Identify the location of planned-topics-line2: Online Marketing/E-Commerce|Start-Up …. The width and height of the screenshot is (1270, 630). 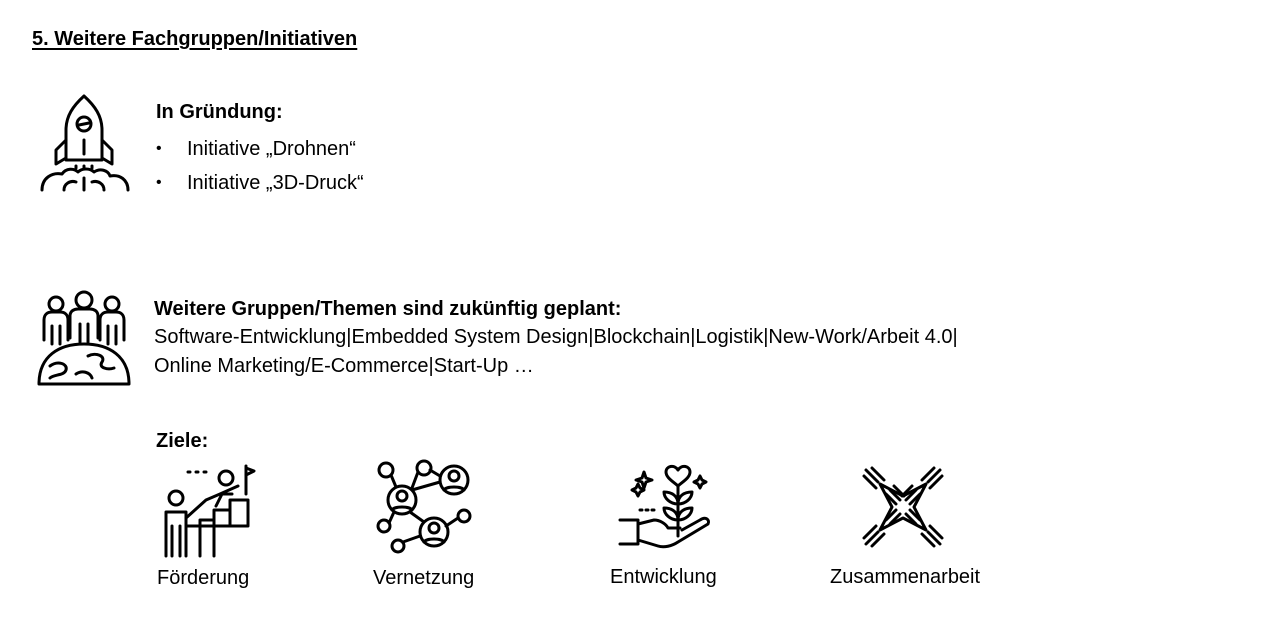
(344, 366).